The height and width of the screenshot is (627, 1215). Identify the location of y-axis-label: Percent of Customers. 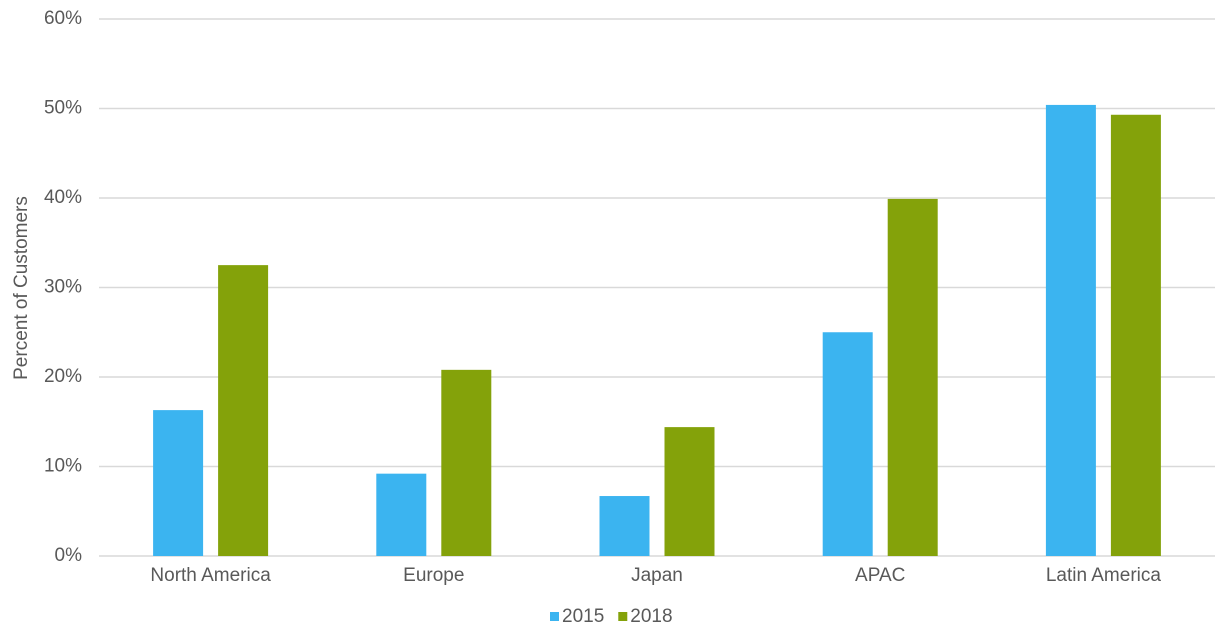
(21, 288).